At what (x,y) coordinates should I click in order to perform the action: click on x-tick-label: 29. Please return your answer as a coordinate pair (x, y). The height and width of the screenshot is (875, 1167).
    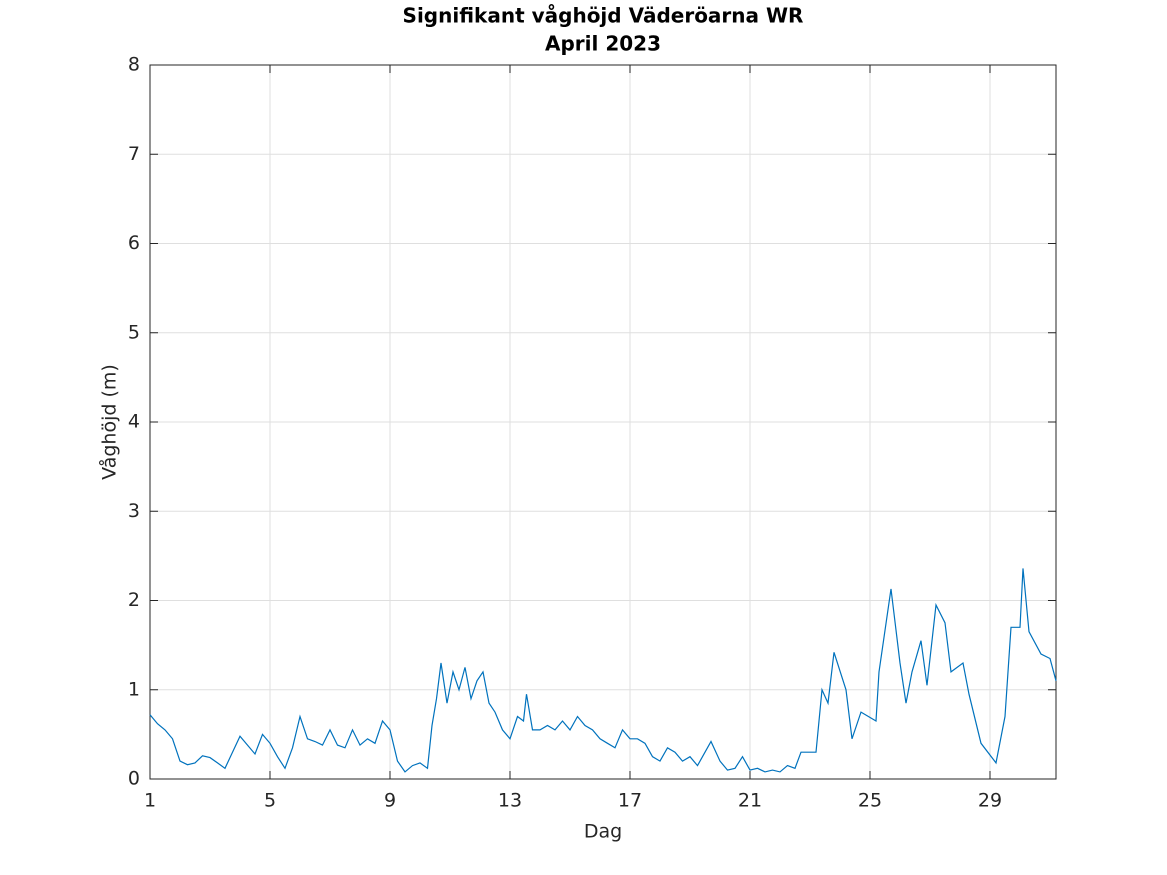
    Looking at the image, I should click on (990, 801).